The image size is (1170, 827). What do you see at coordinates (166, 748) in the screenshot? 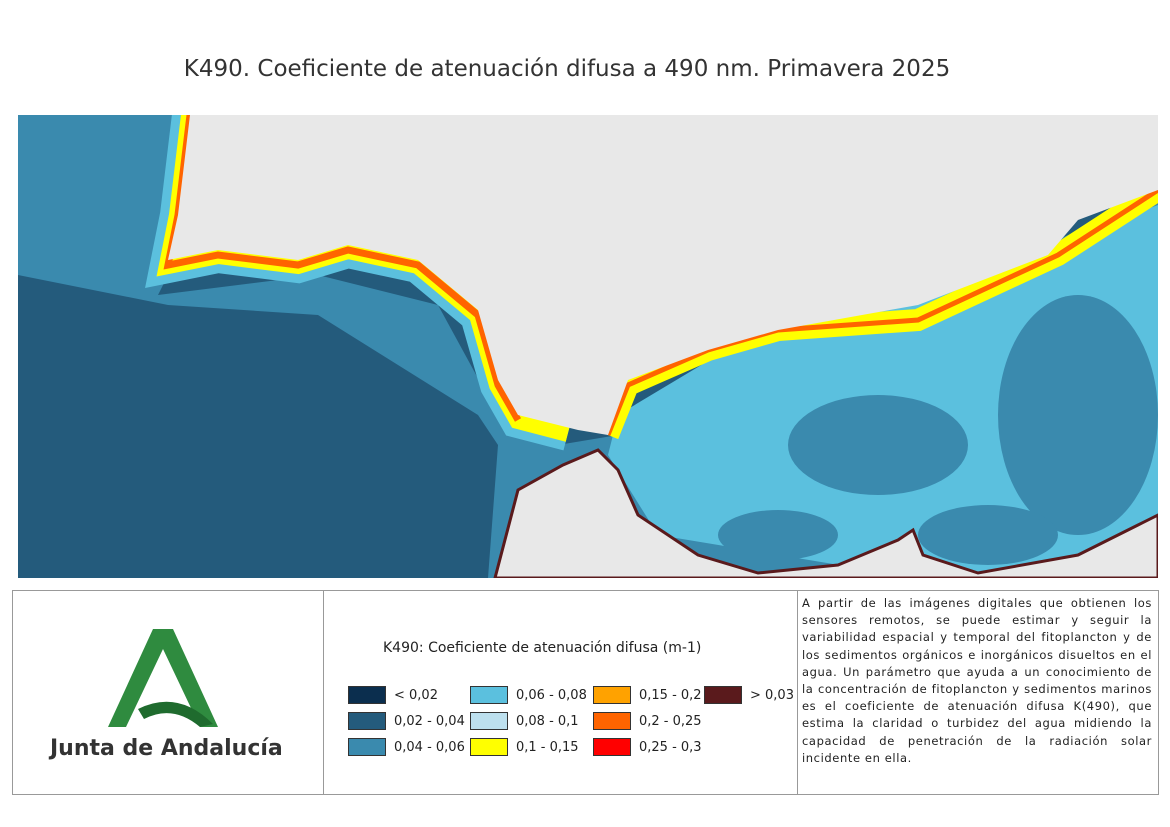
I see `logo-text: Junta de Andalucía` at bounding box center [166, 748].